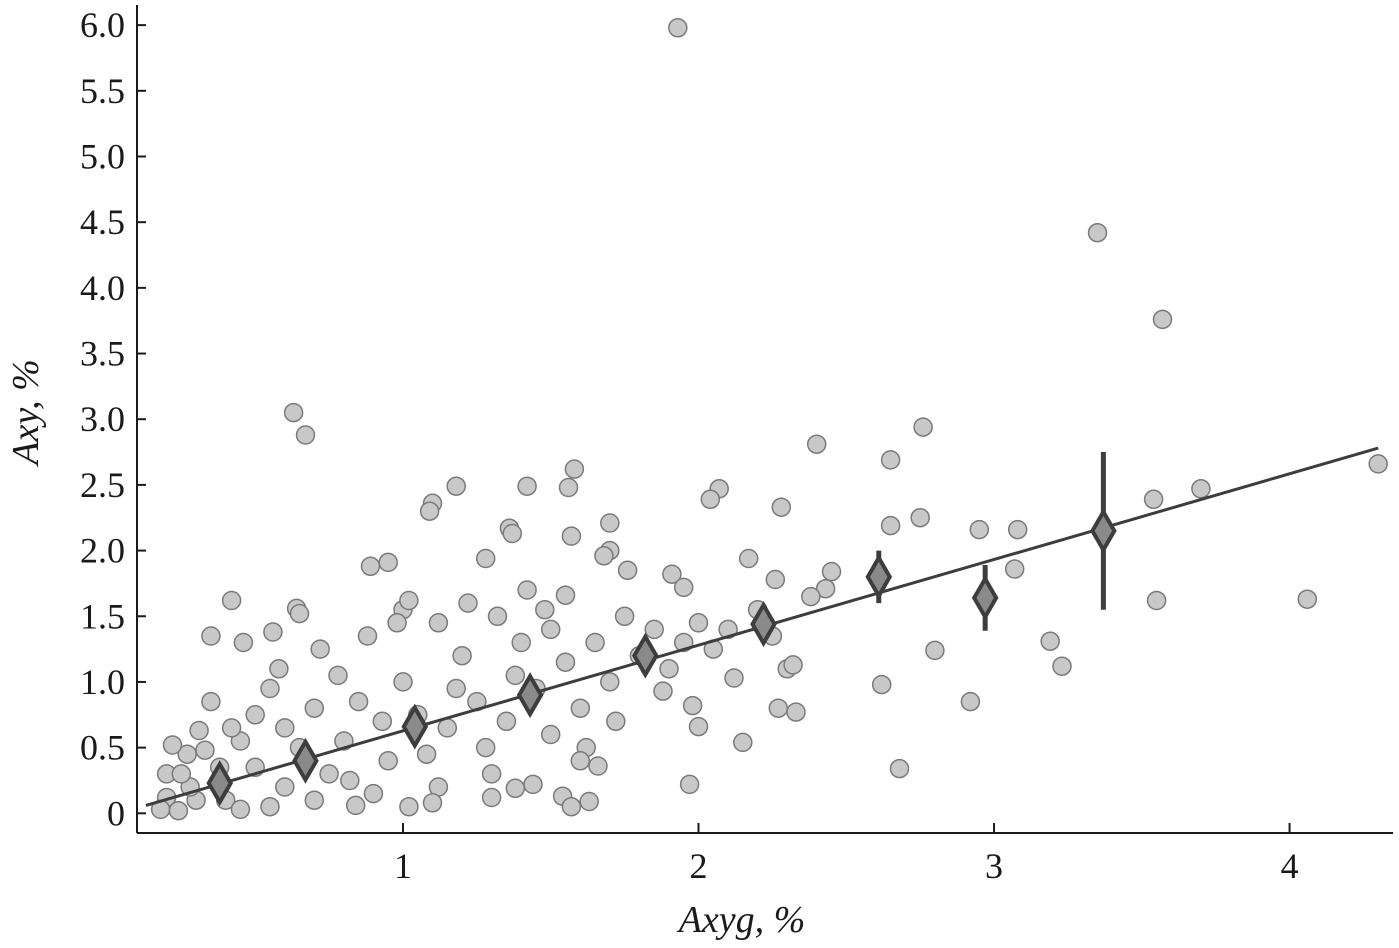  What do you see at coordinates (102, 354) in the screenshot?
I see `y-tick-label: 3.5` at bounding box center [102, 354].